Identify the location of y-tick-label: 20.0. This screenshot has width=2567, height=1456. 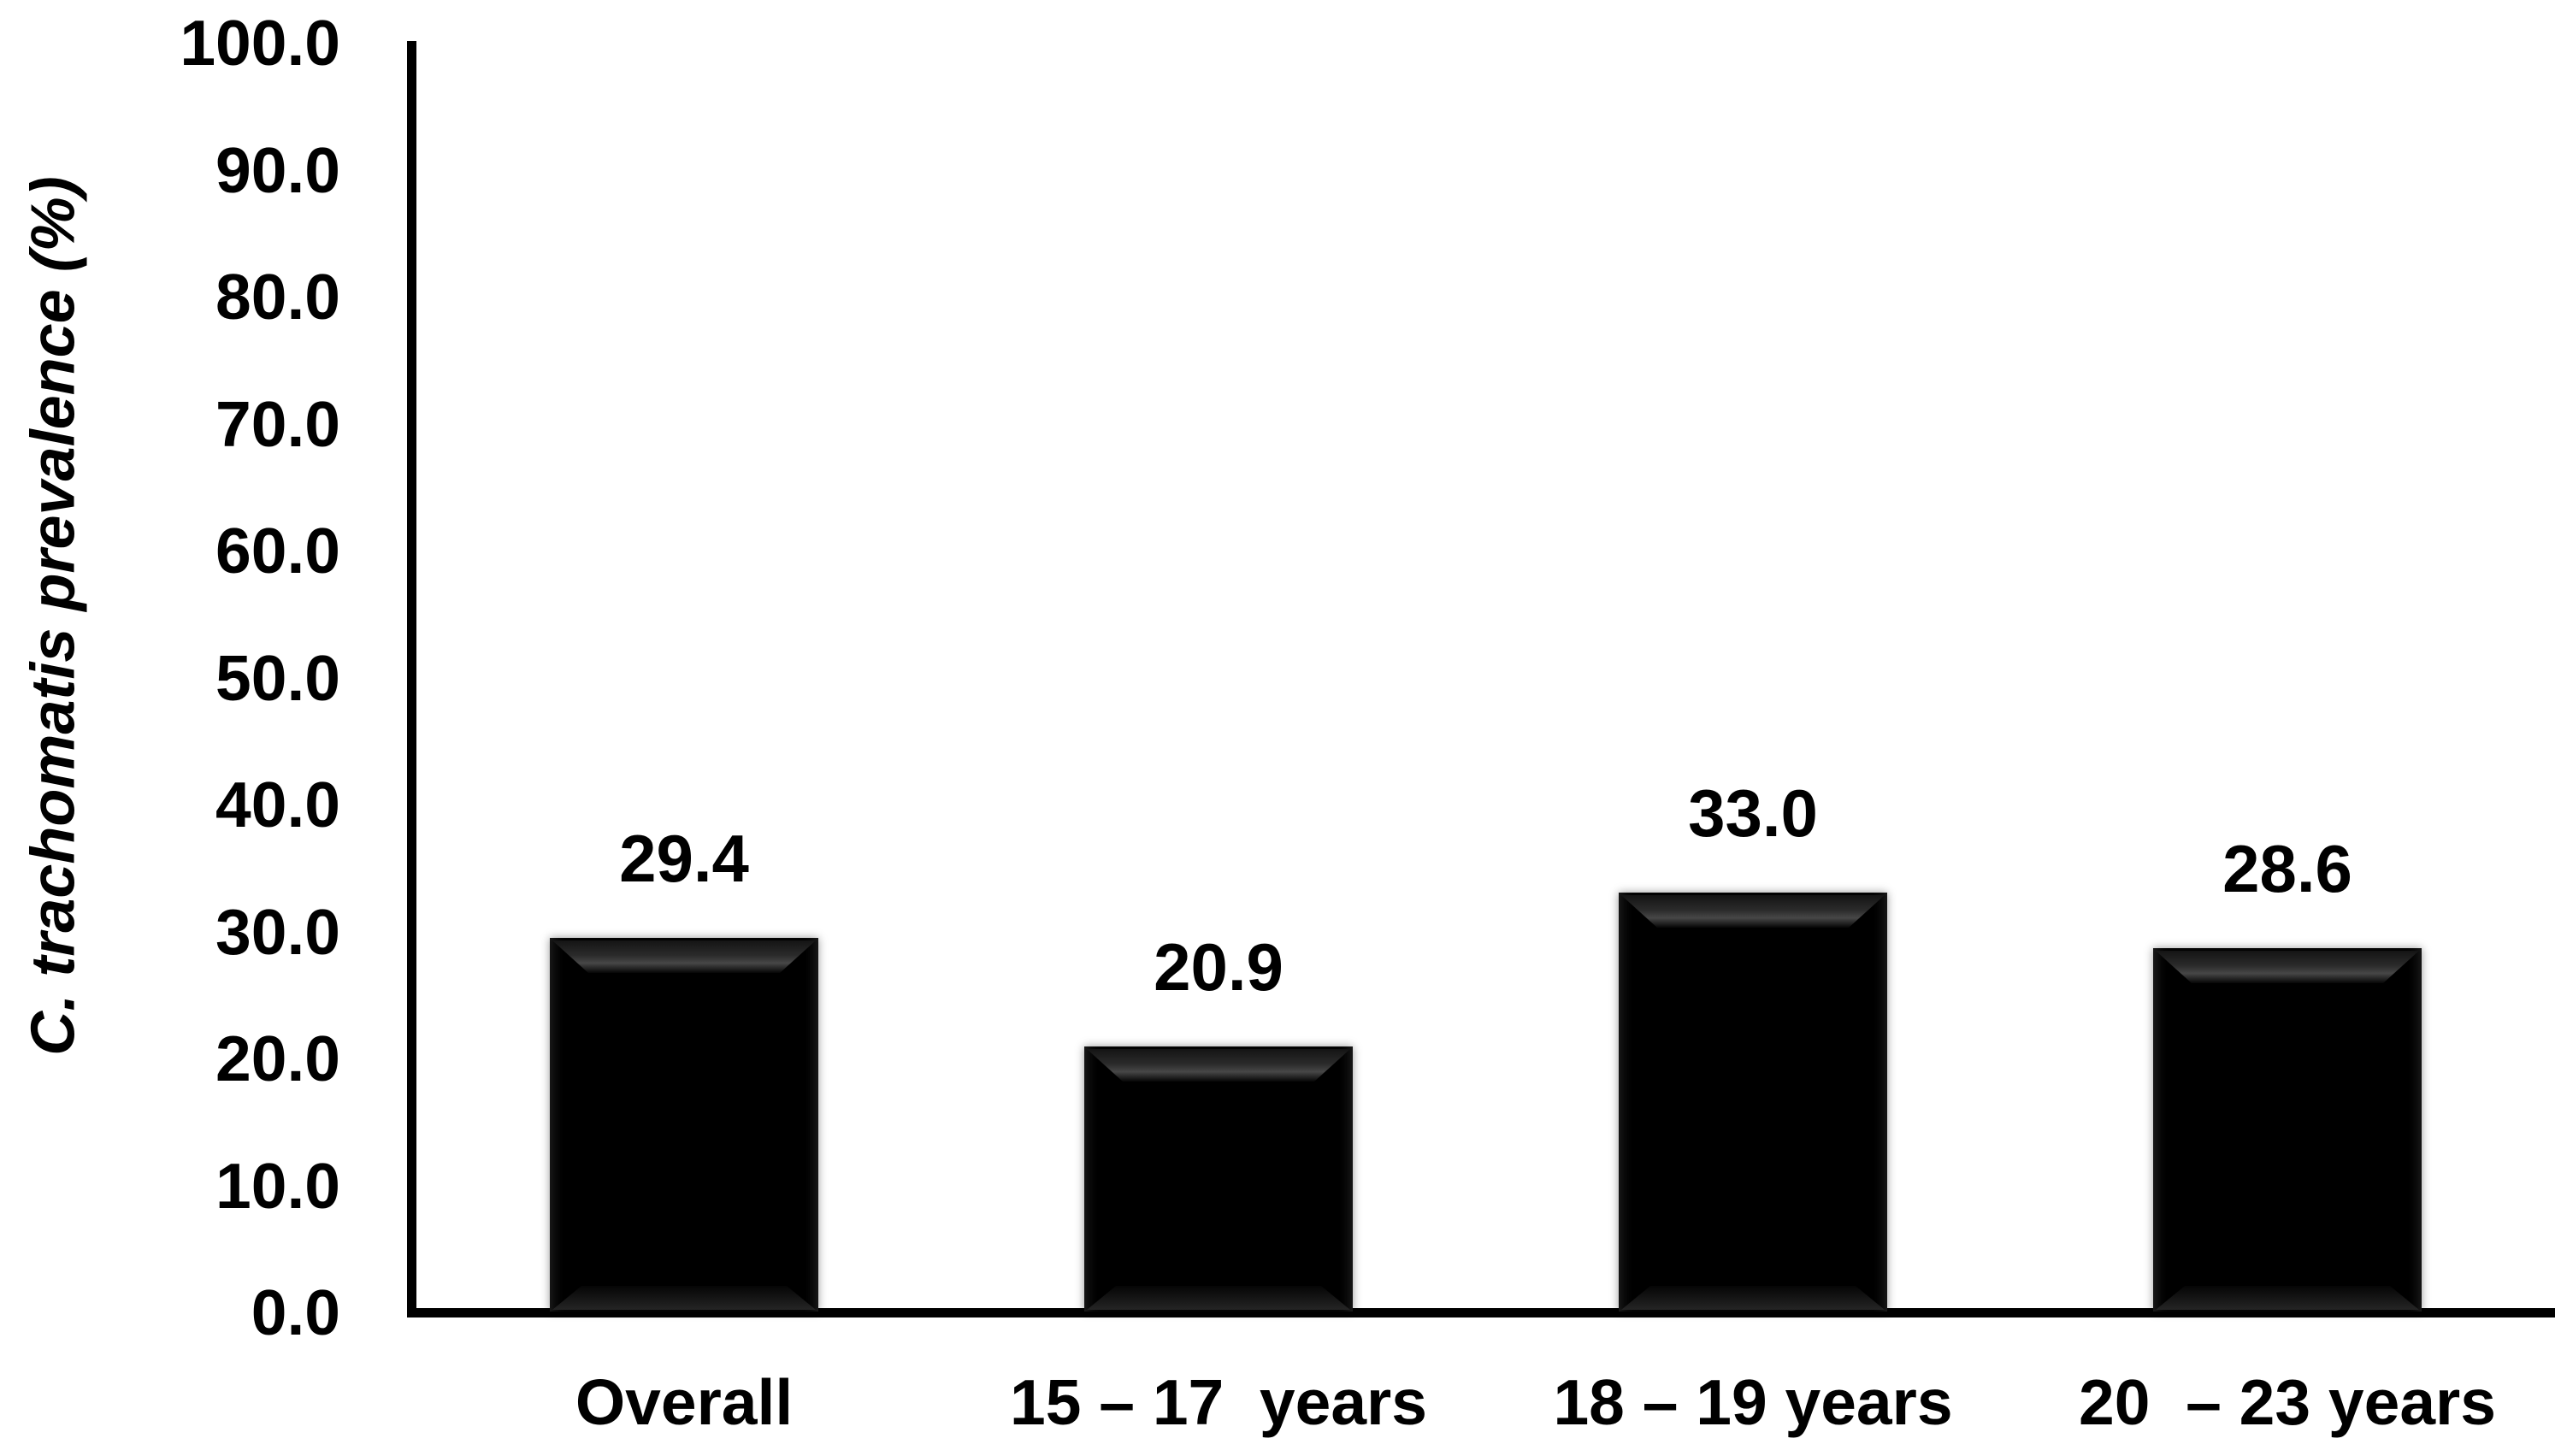
(277, 1059).